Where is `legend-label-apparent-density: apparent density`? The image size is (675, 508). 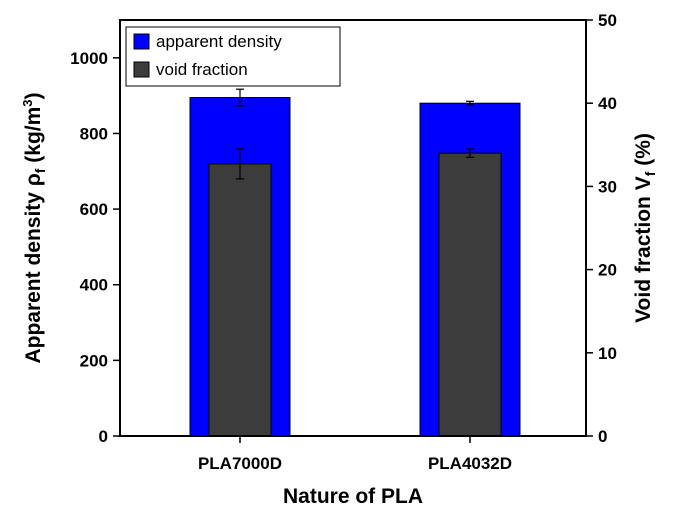 legend-label-apparent-density: apparent density is located at coordinates (219, 41).